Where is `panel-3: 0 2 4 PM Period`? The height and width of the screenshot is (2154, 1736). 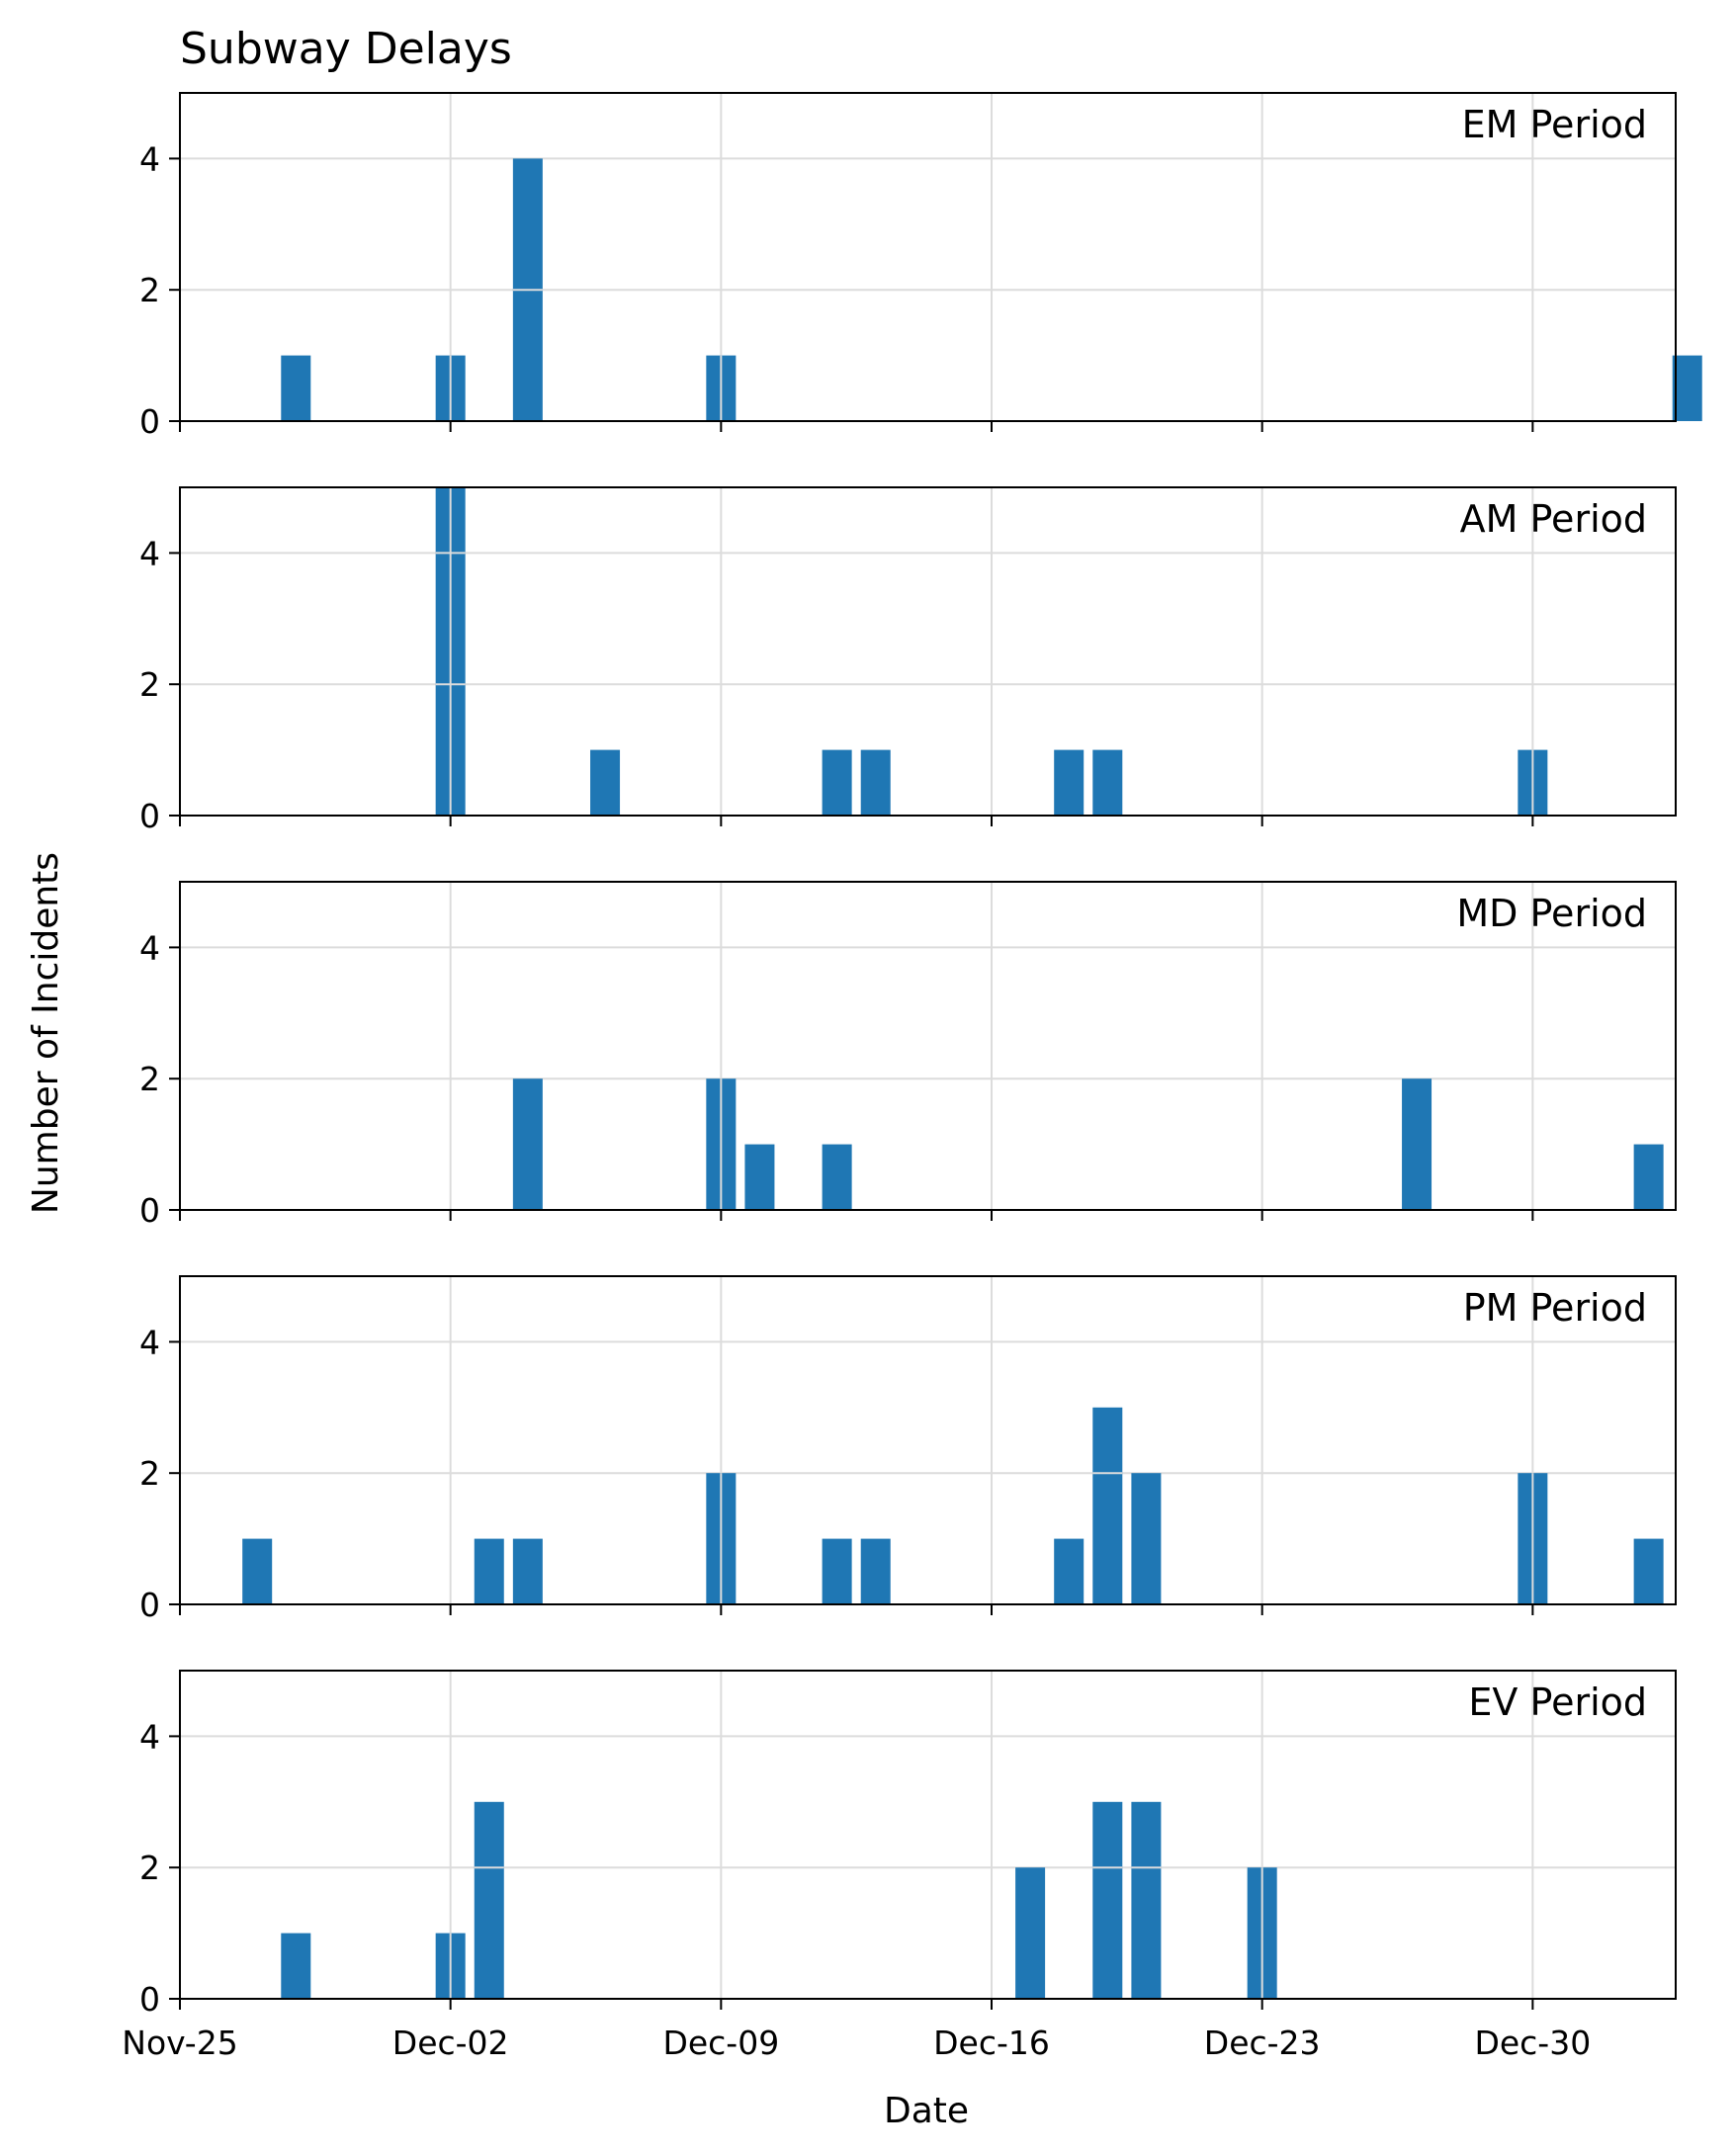 panel-3: 0 2 4 PM Period is located at coordinates (908, 1449).